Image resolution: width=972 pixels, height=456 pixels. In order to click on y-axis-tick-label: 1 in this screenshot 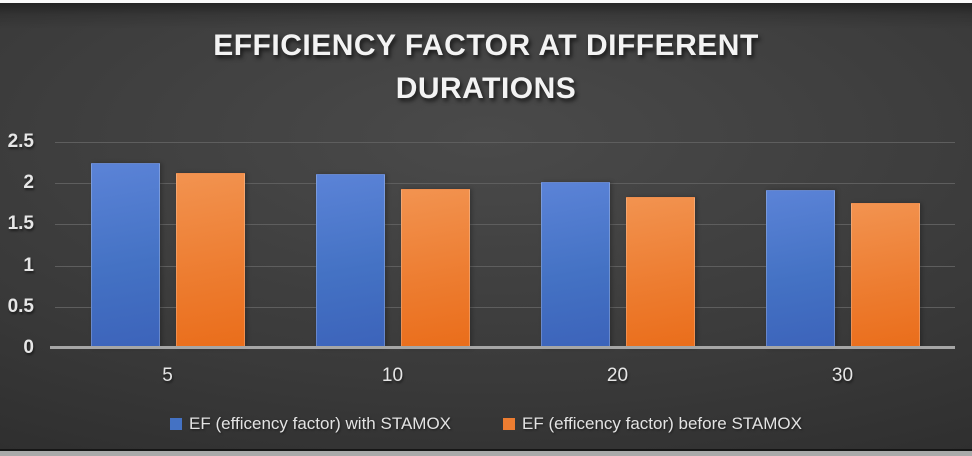, I will do `click(28, 265)`.